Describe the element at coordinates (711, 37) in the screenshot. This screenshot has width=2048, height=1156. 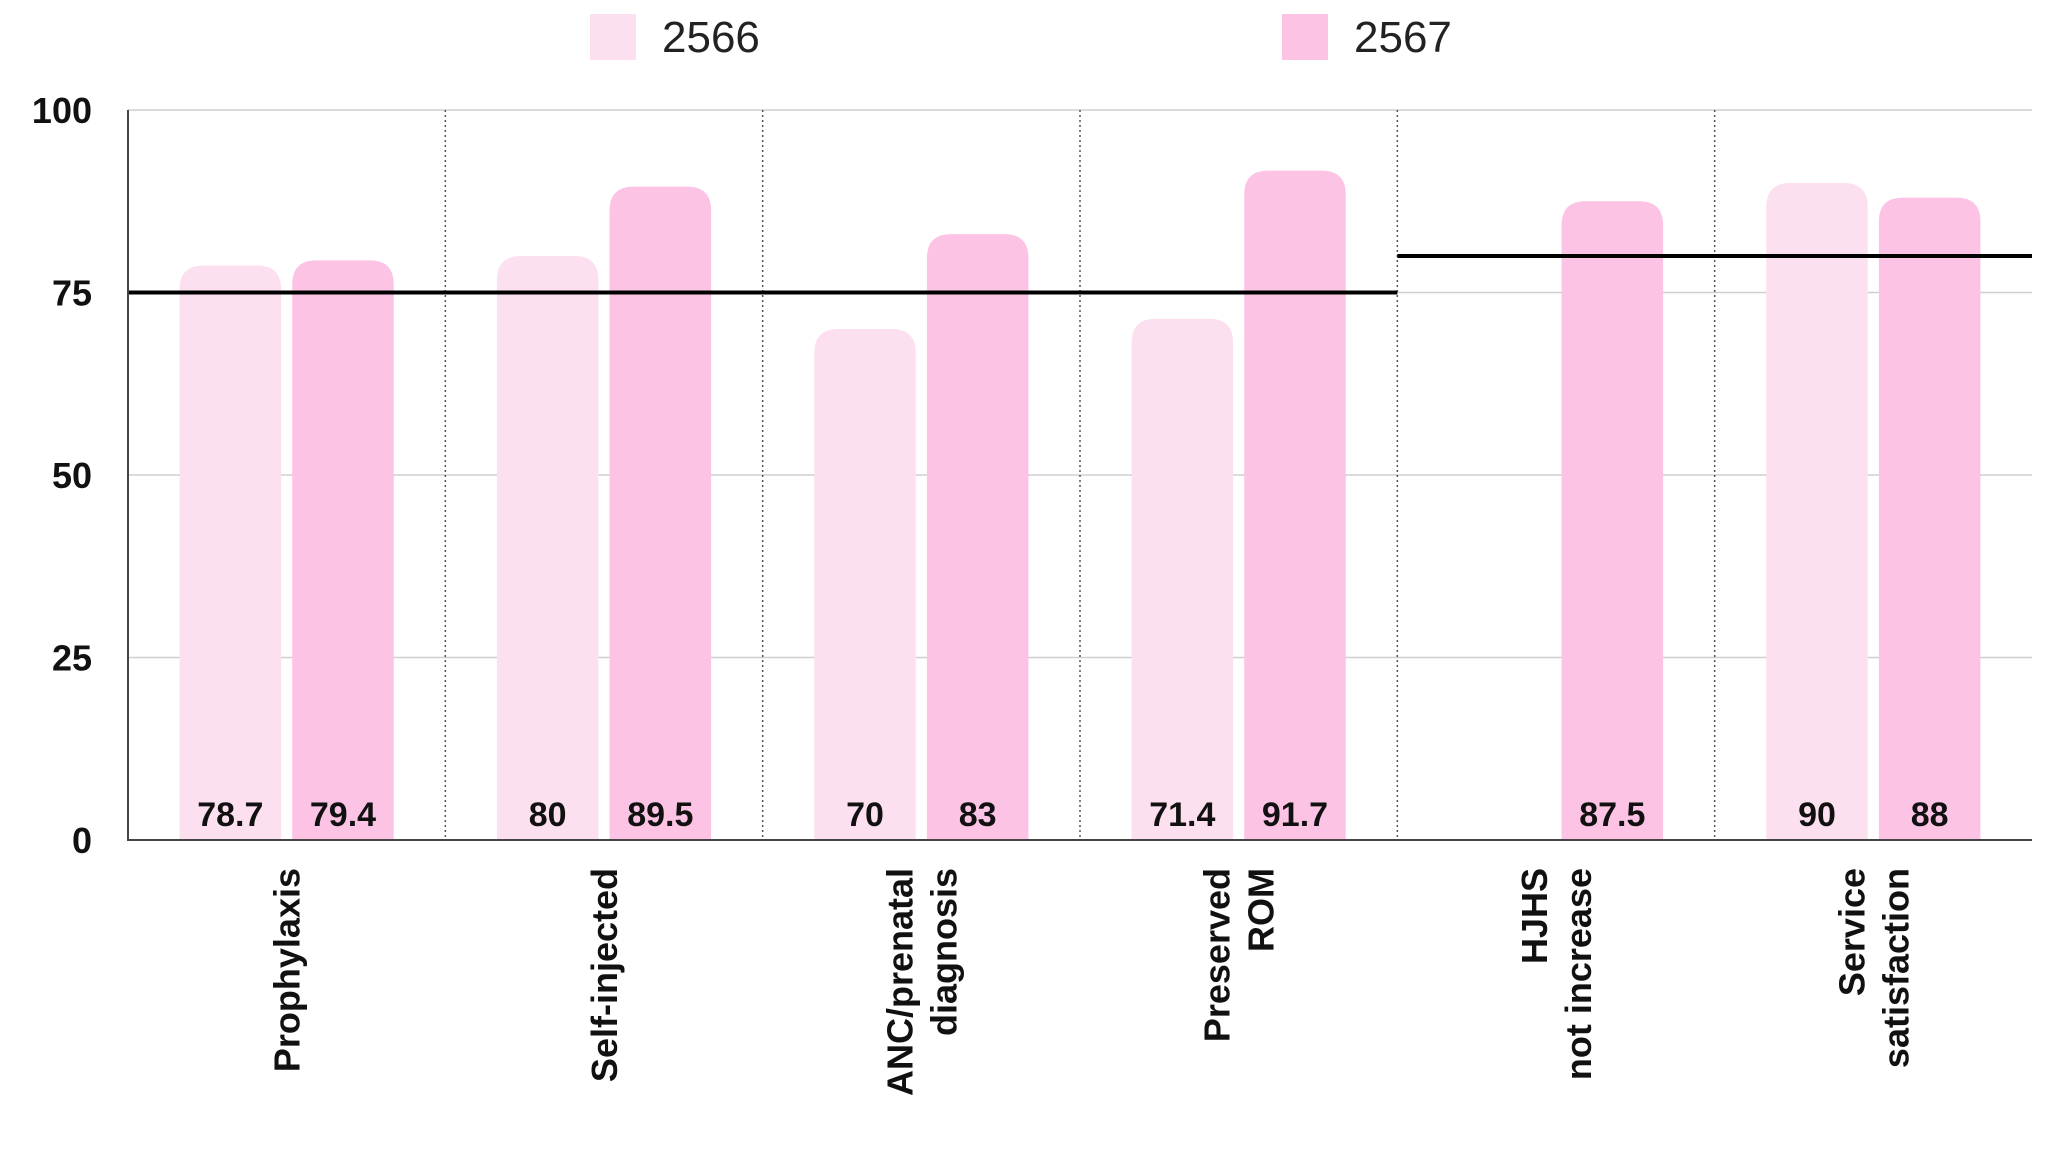
I see `legend-label-2566: 2566` at that location.